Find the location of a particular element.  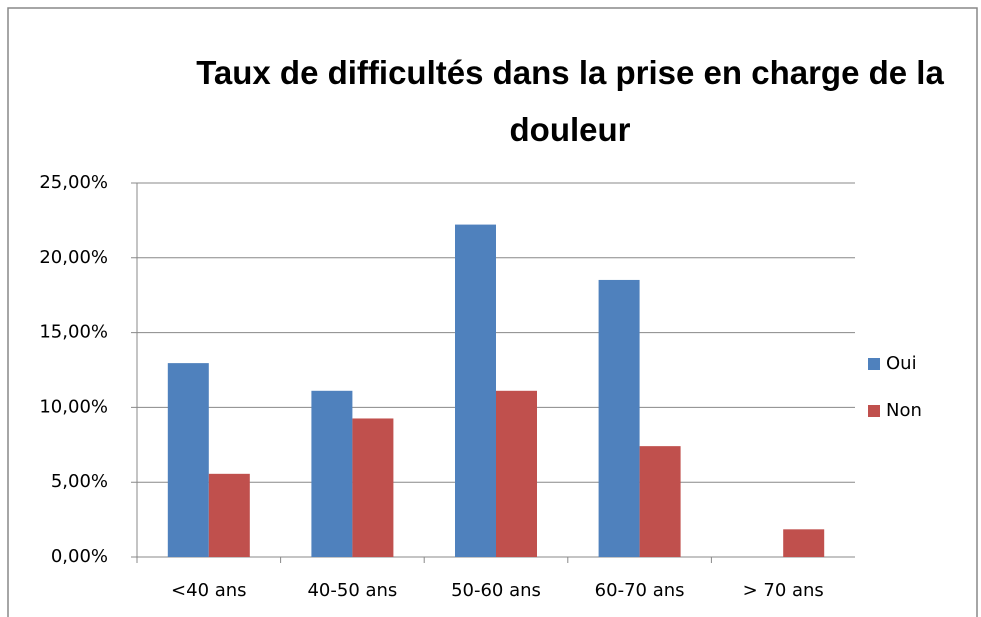

y-tick-label: 5,00% is located at coordinates (79, 481).